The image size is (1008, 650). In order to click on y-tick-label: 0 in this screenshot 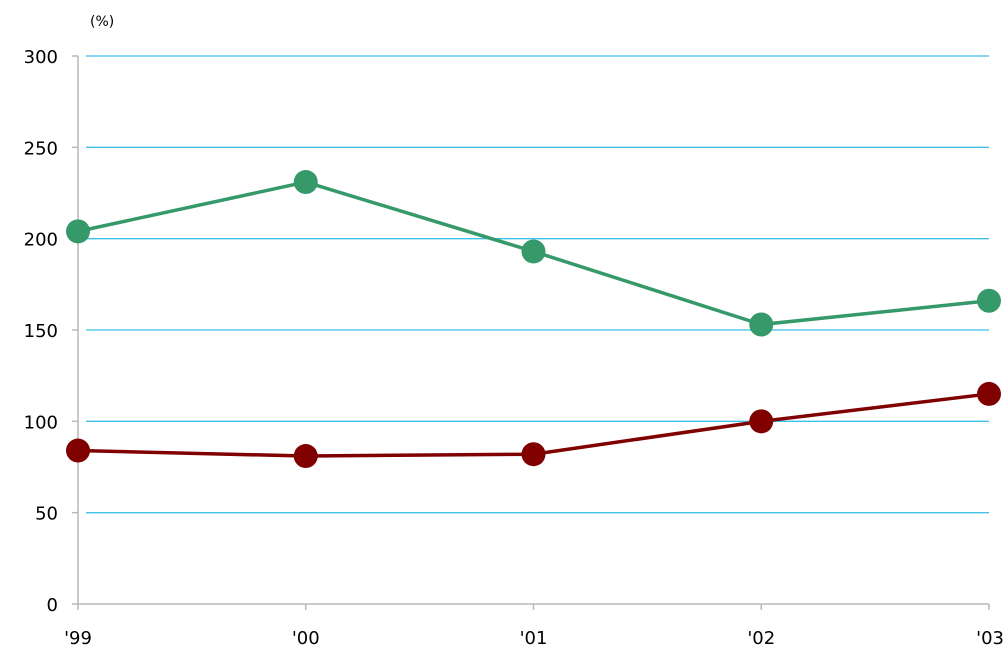, I will do `click(52, 605)`.